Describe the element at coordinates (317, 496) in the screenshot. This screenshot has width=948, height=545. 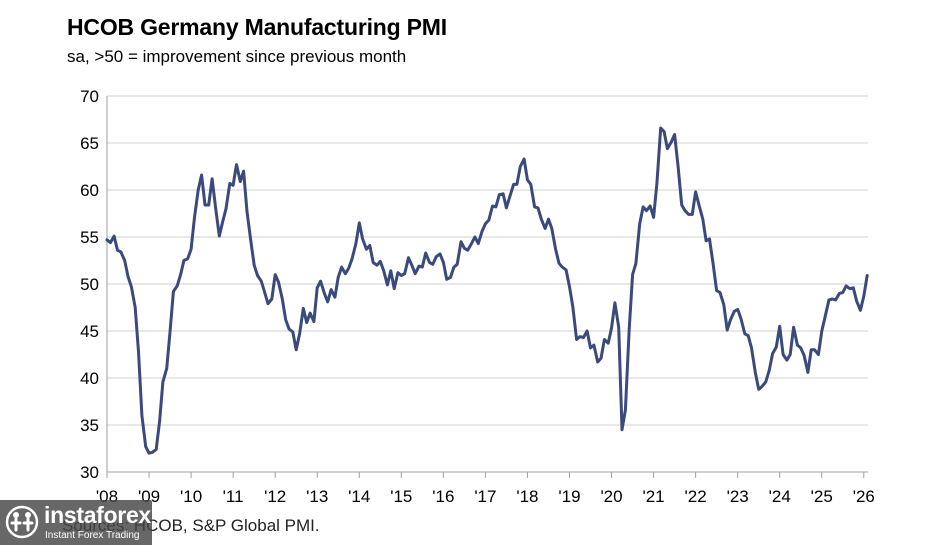
I see `x-tick-label-2013: '13` at that location.